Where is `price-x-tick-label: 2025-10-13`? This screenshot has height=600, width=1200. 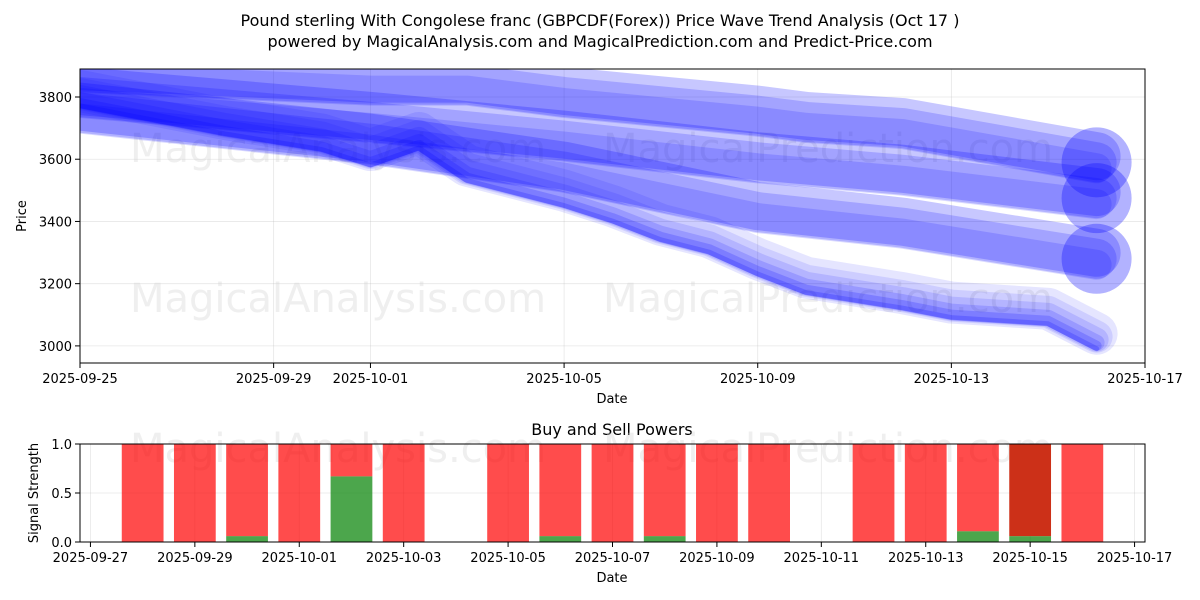 price-x-tick-label: 2025-10-13 is located at coordinates (952, 379).